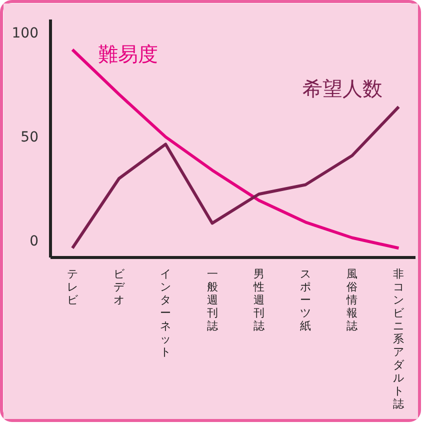 Image resolution: width=427 pixels, height=428 pixels. I want to click on x-tick-label: テレビ, so click(72, 287).